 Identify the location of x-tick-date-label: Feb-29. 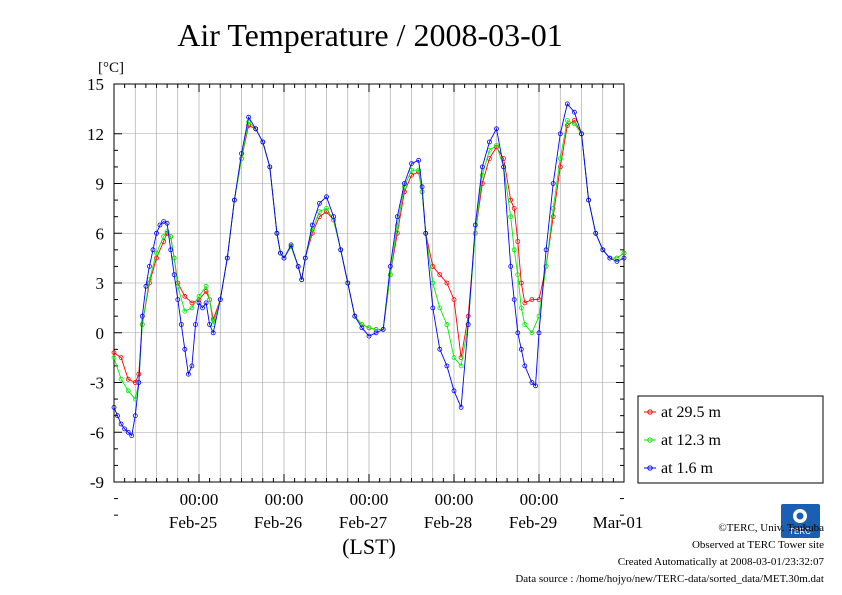
(533, 522).